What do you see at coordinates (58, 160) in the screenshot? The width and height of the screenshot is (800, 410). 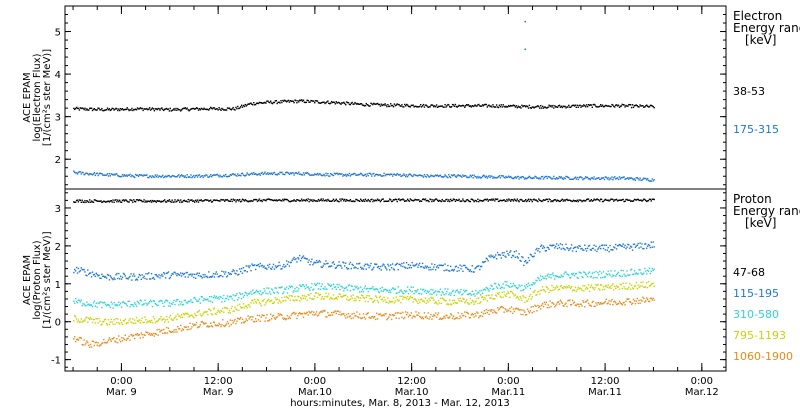 I see `electron-y-tick-label: 2` at bounding box center [58, 160].